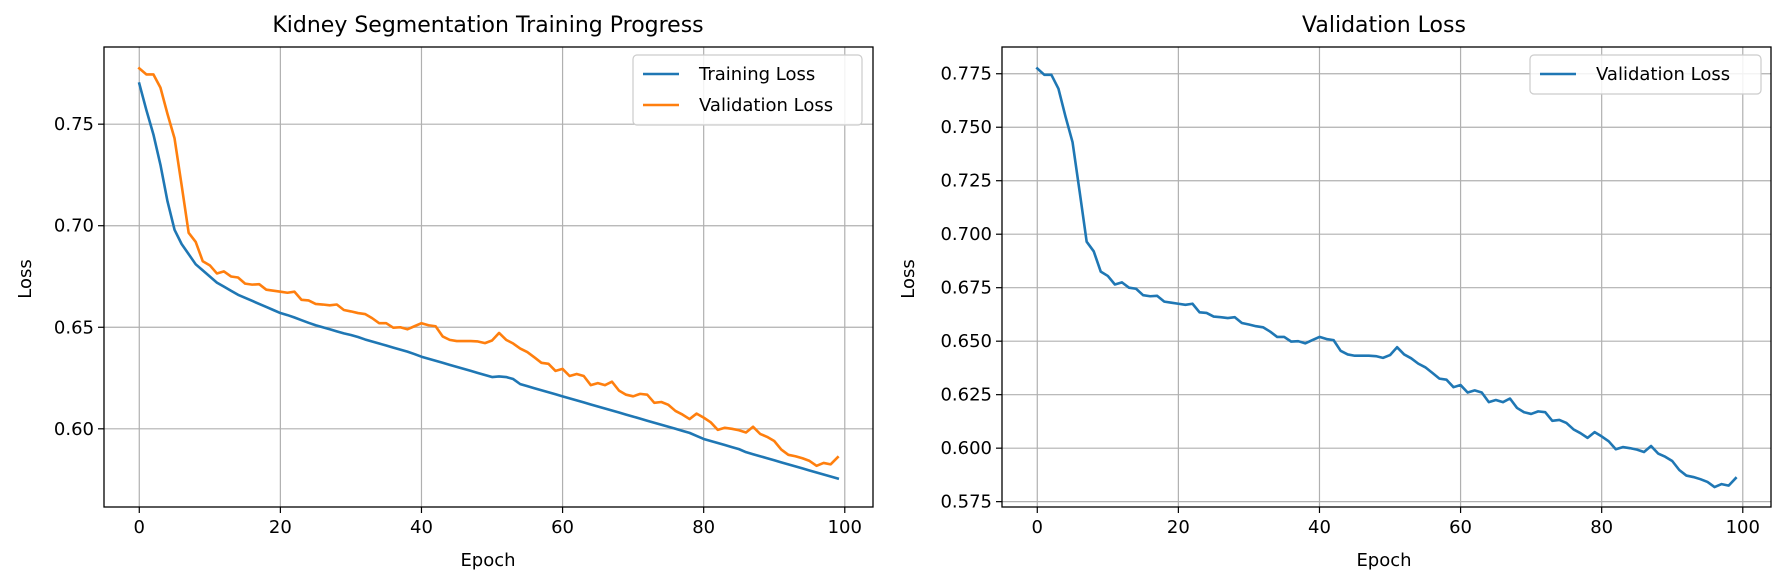  I want to click on legend: Training Loss Validation Loss, so click(747, 90).